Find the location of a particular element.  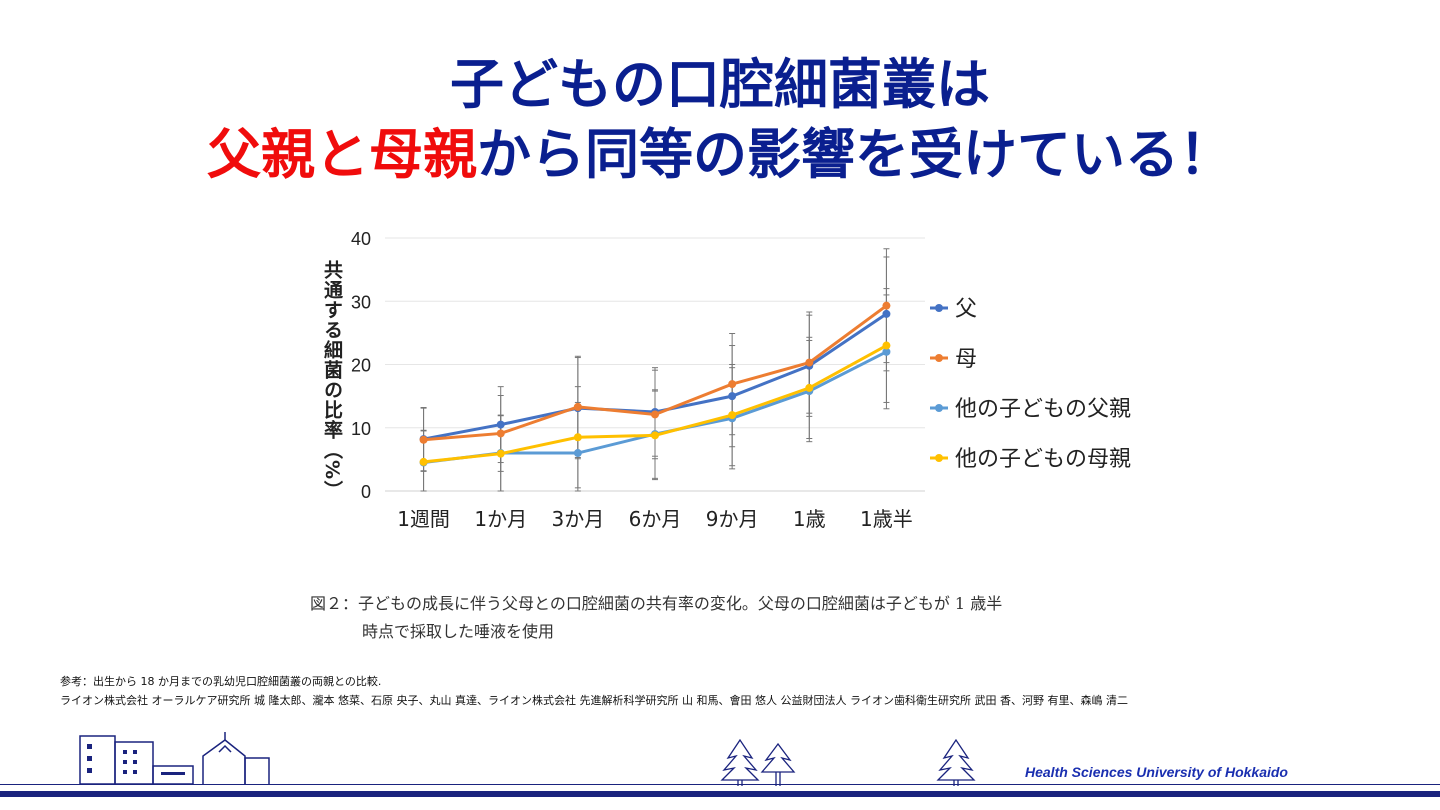

x-tick-label: 1歳半 is located at coordinates (886, 519).